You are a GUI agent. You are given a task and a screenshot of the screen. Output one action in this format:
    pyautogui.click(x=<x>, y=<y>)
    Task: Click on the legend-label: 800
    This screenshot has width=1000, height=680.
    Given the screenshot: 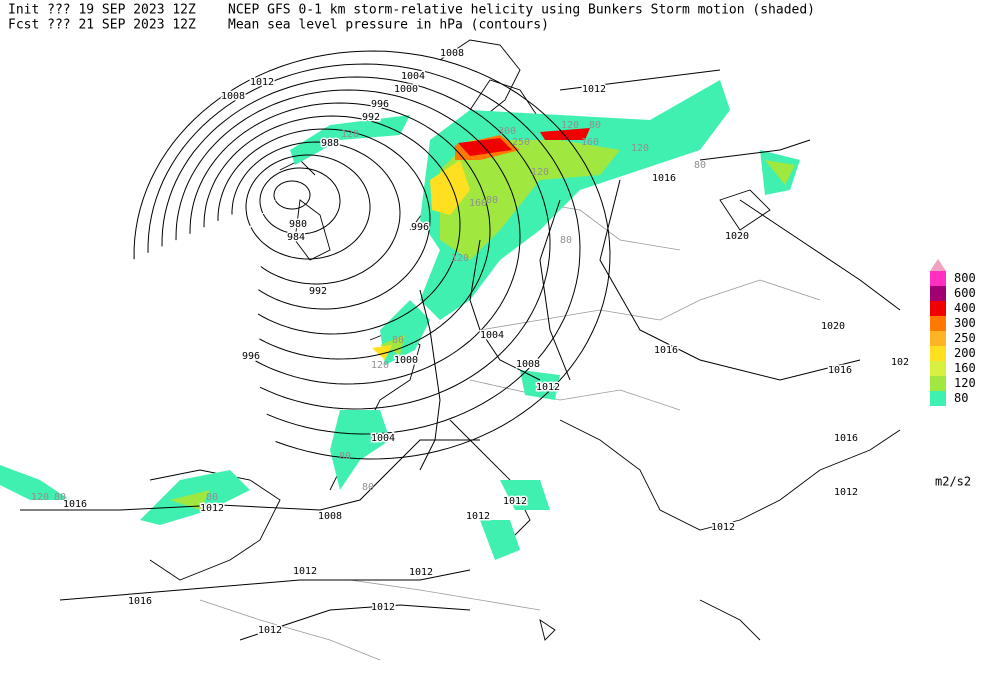 What is the action you would take?
    pyautogui.click(x=965, y=278)
    